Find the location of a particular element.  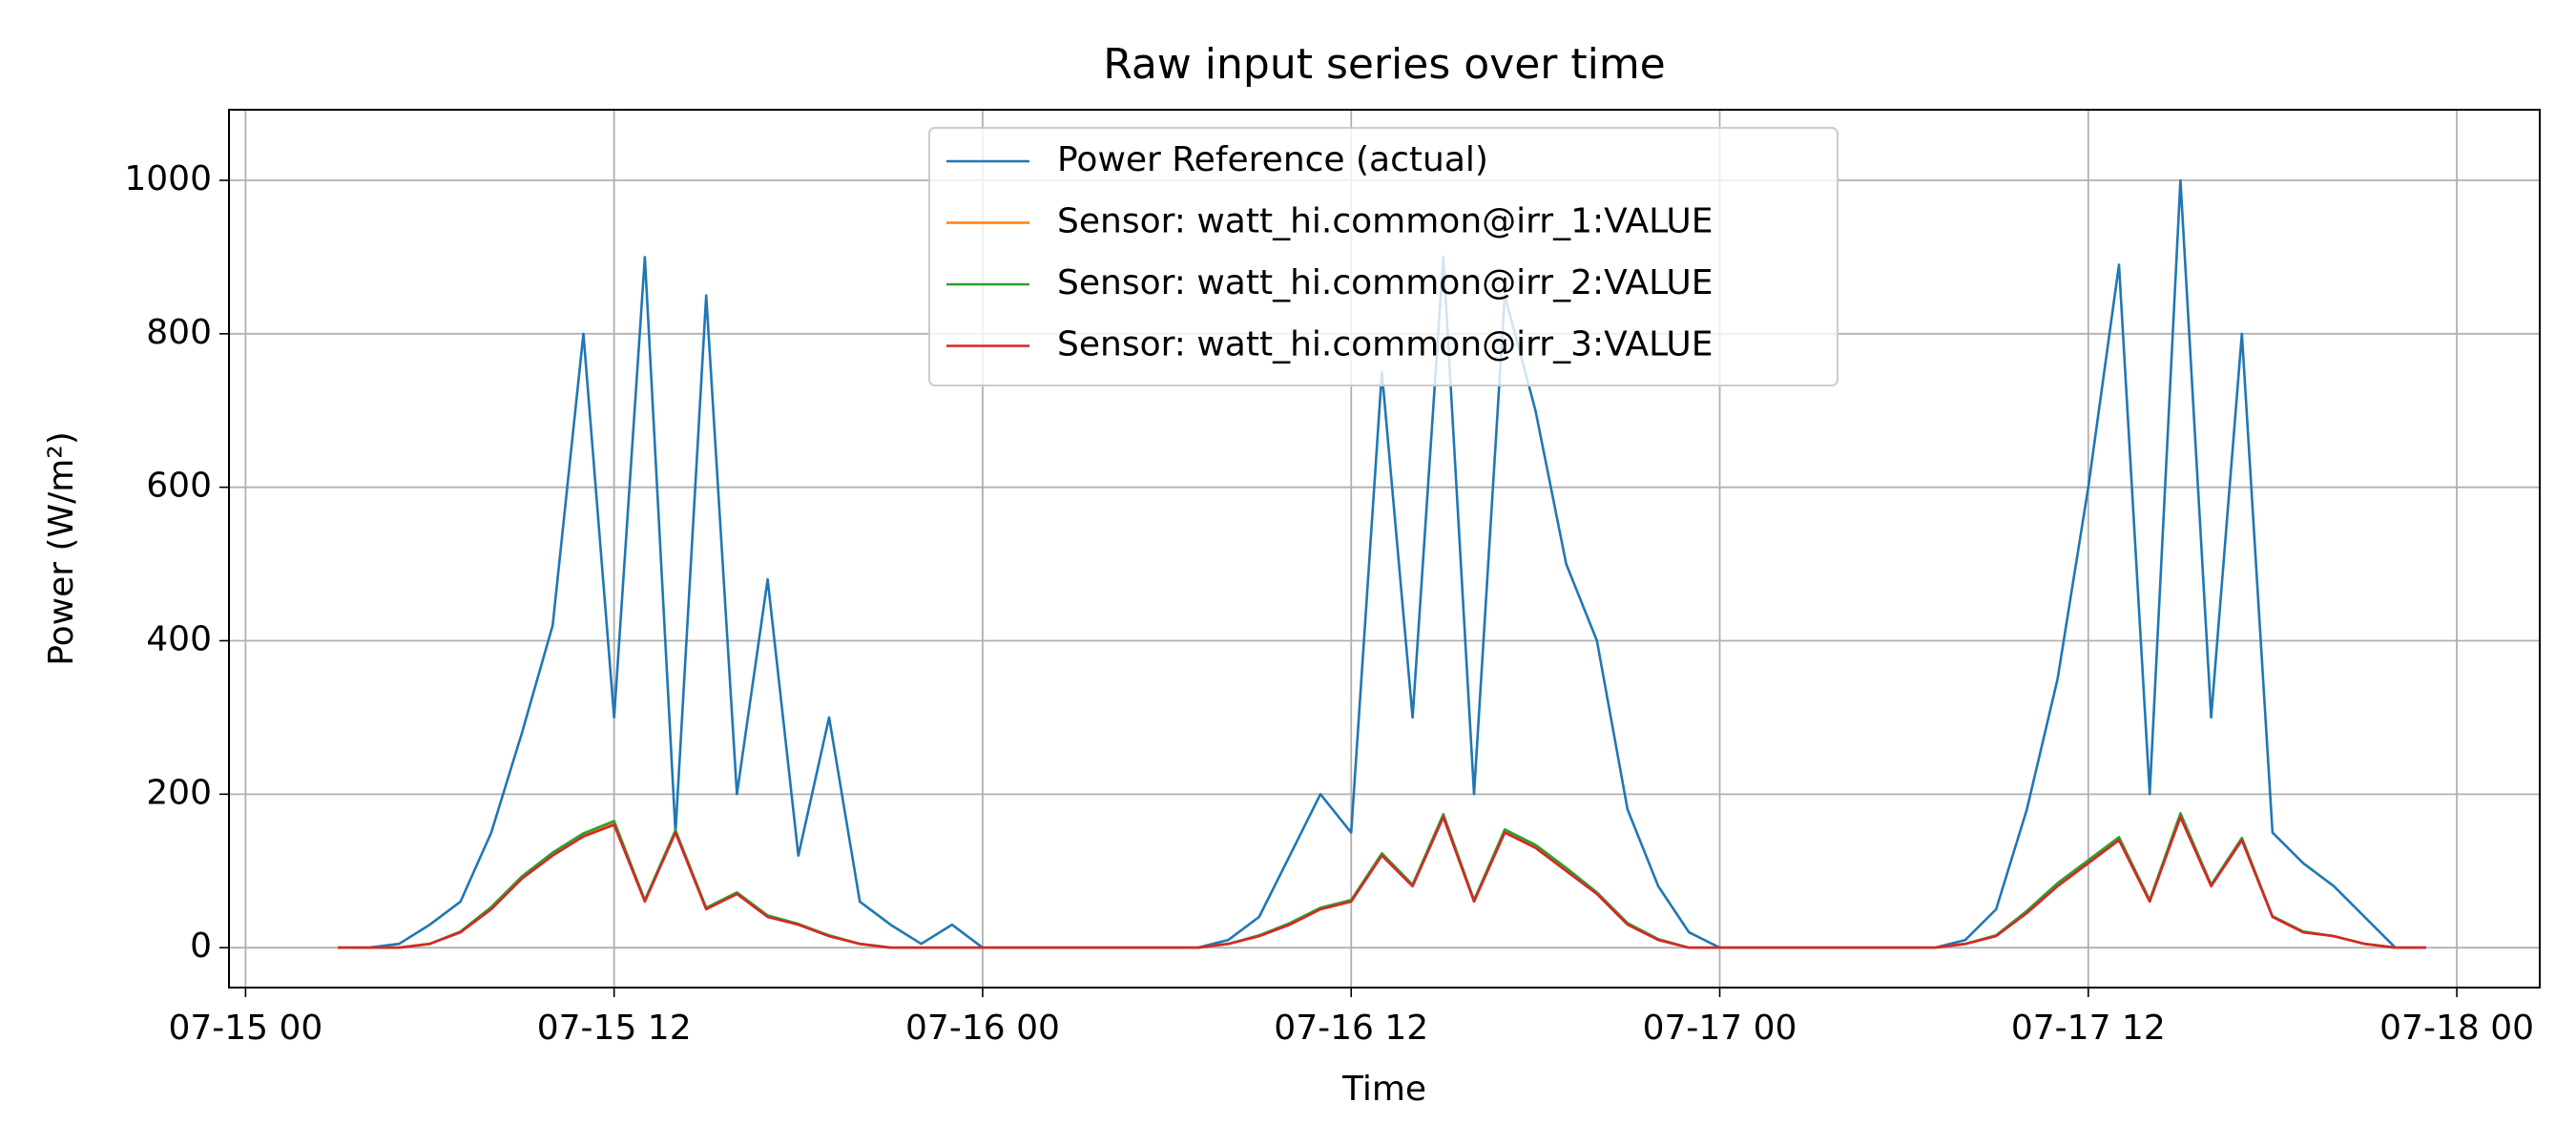

legend-label: Sensor: watt_hi.common@irr_2:VALUE is located at coordinates (1385, 283).